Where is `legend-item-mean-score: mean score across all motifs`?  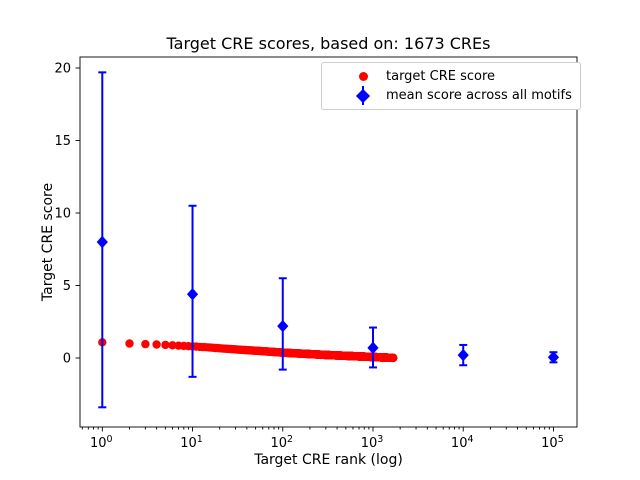 legend-item-mean-score: mean score across all motifs is located at coordinates (447, 95).